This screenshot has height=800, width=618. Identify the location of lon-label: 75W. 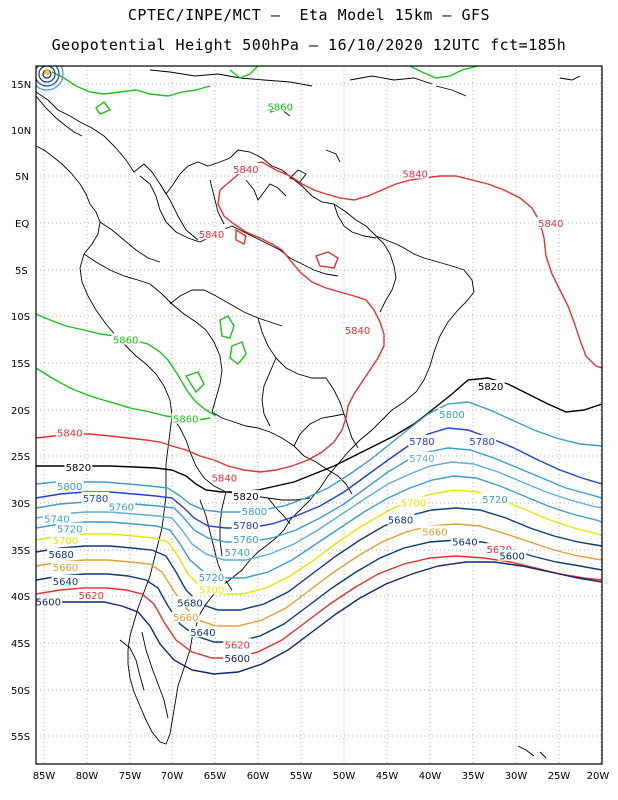
(130, 776).